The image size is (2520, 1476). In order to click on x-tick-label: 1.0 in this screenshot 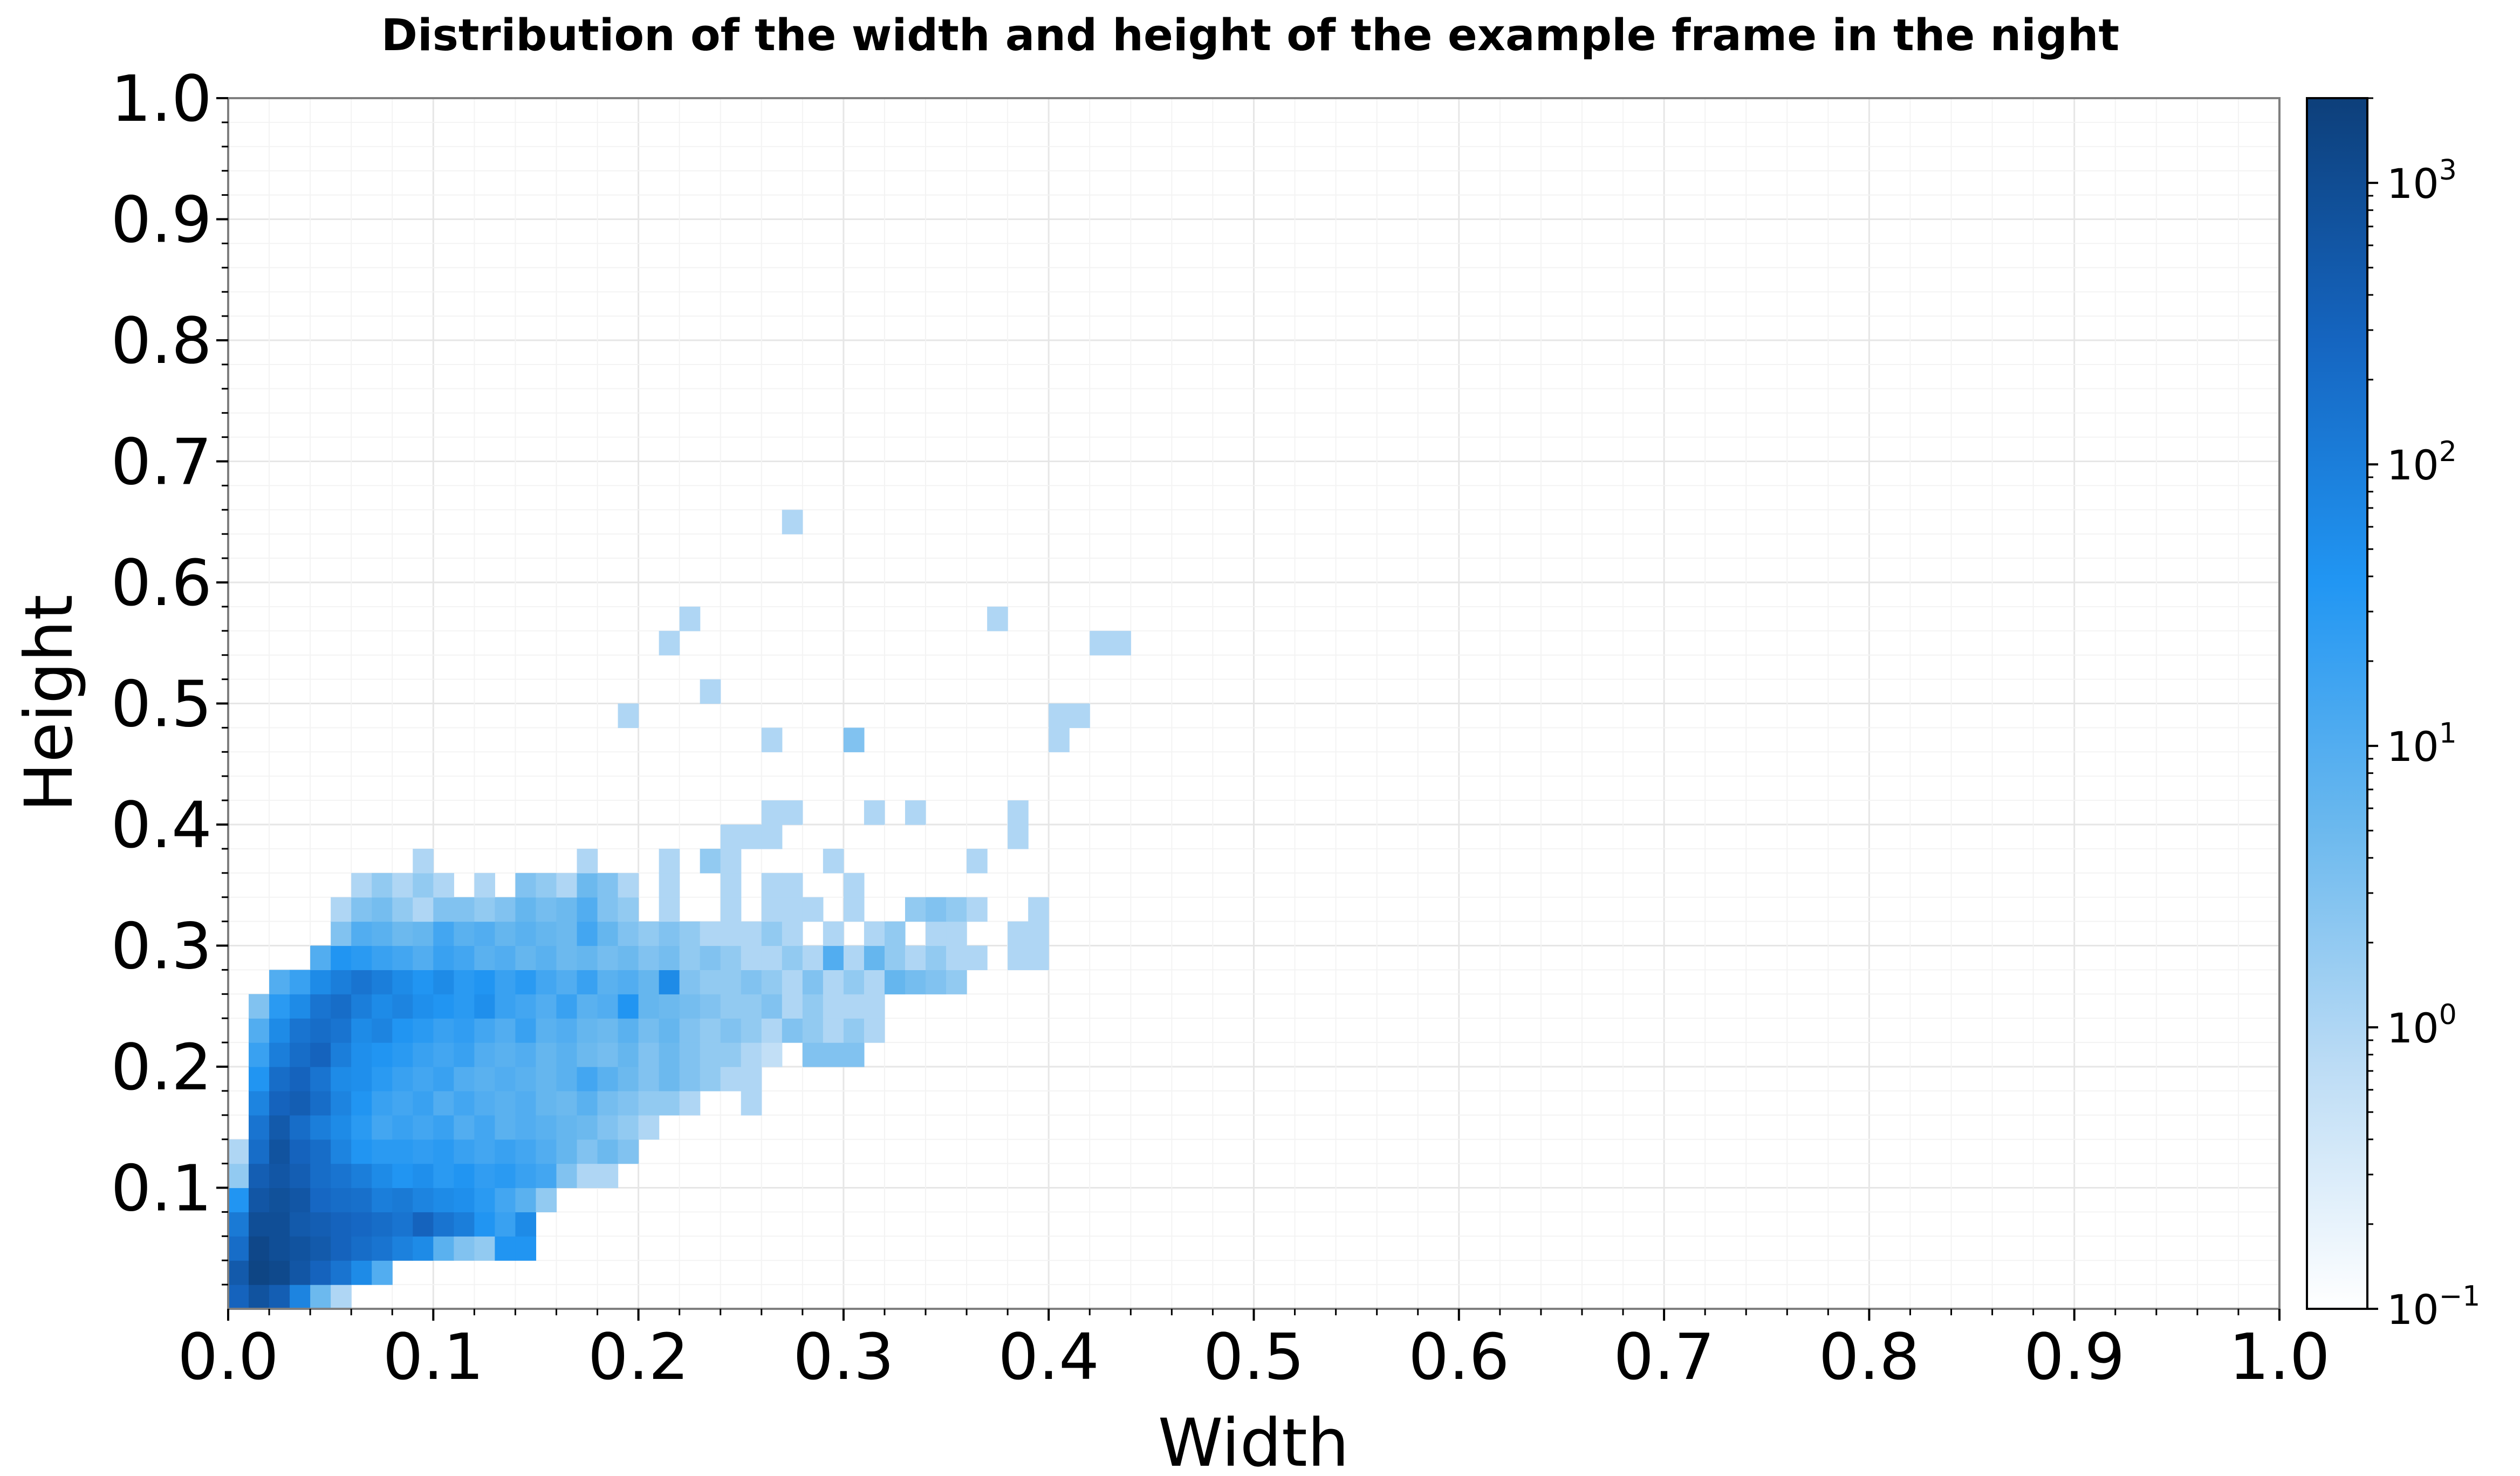, I will do `click(2279, 1357)`.